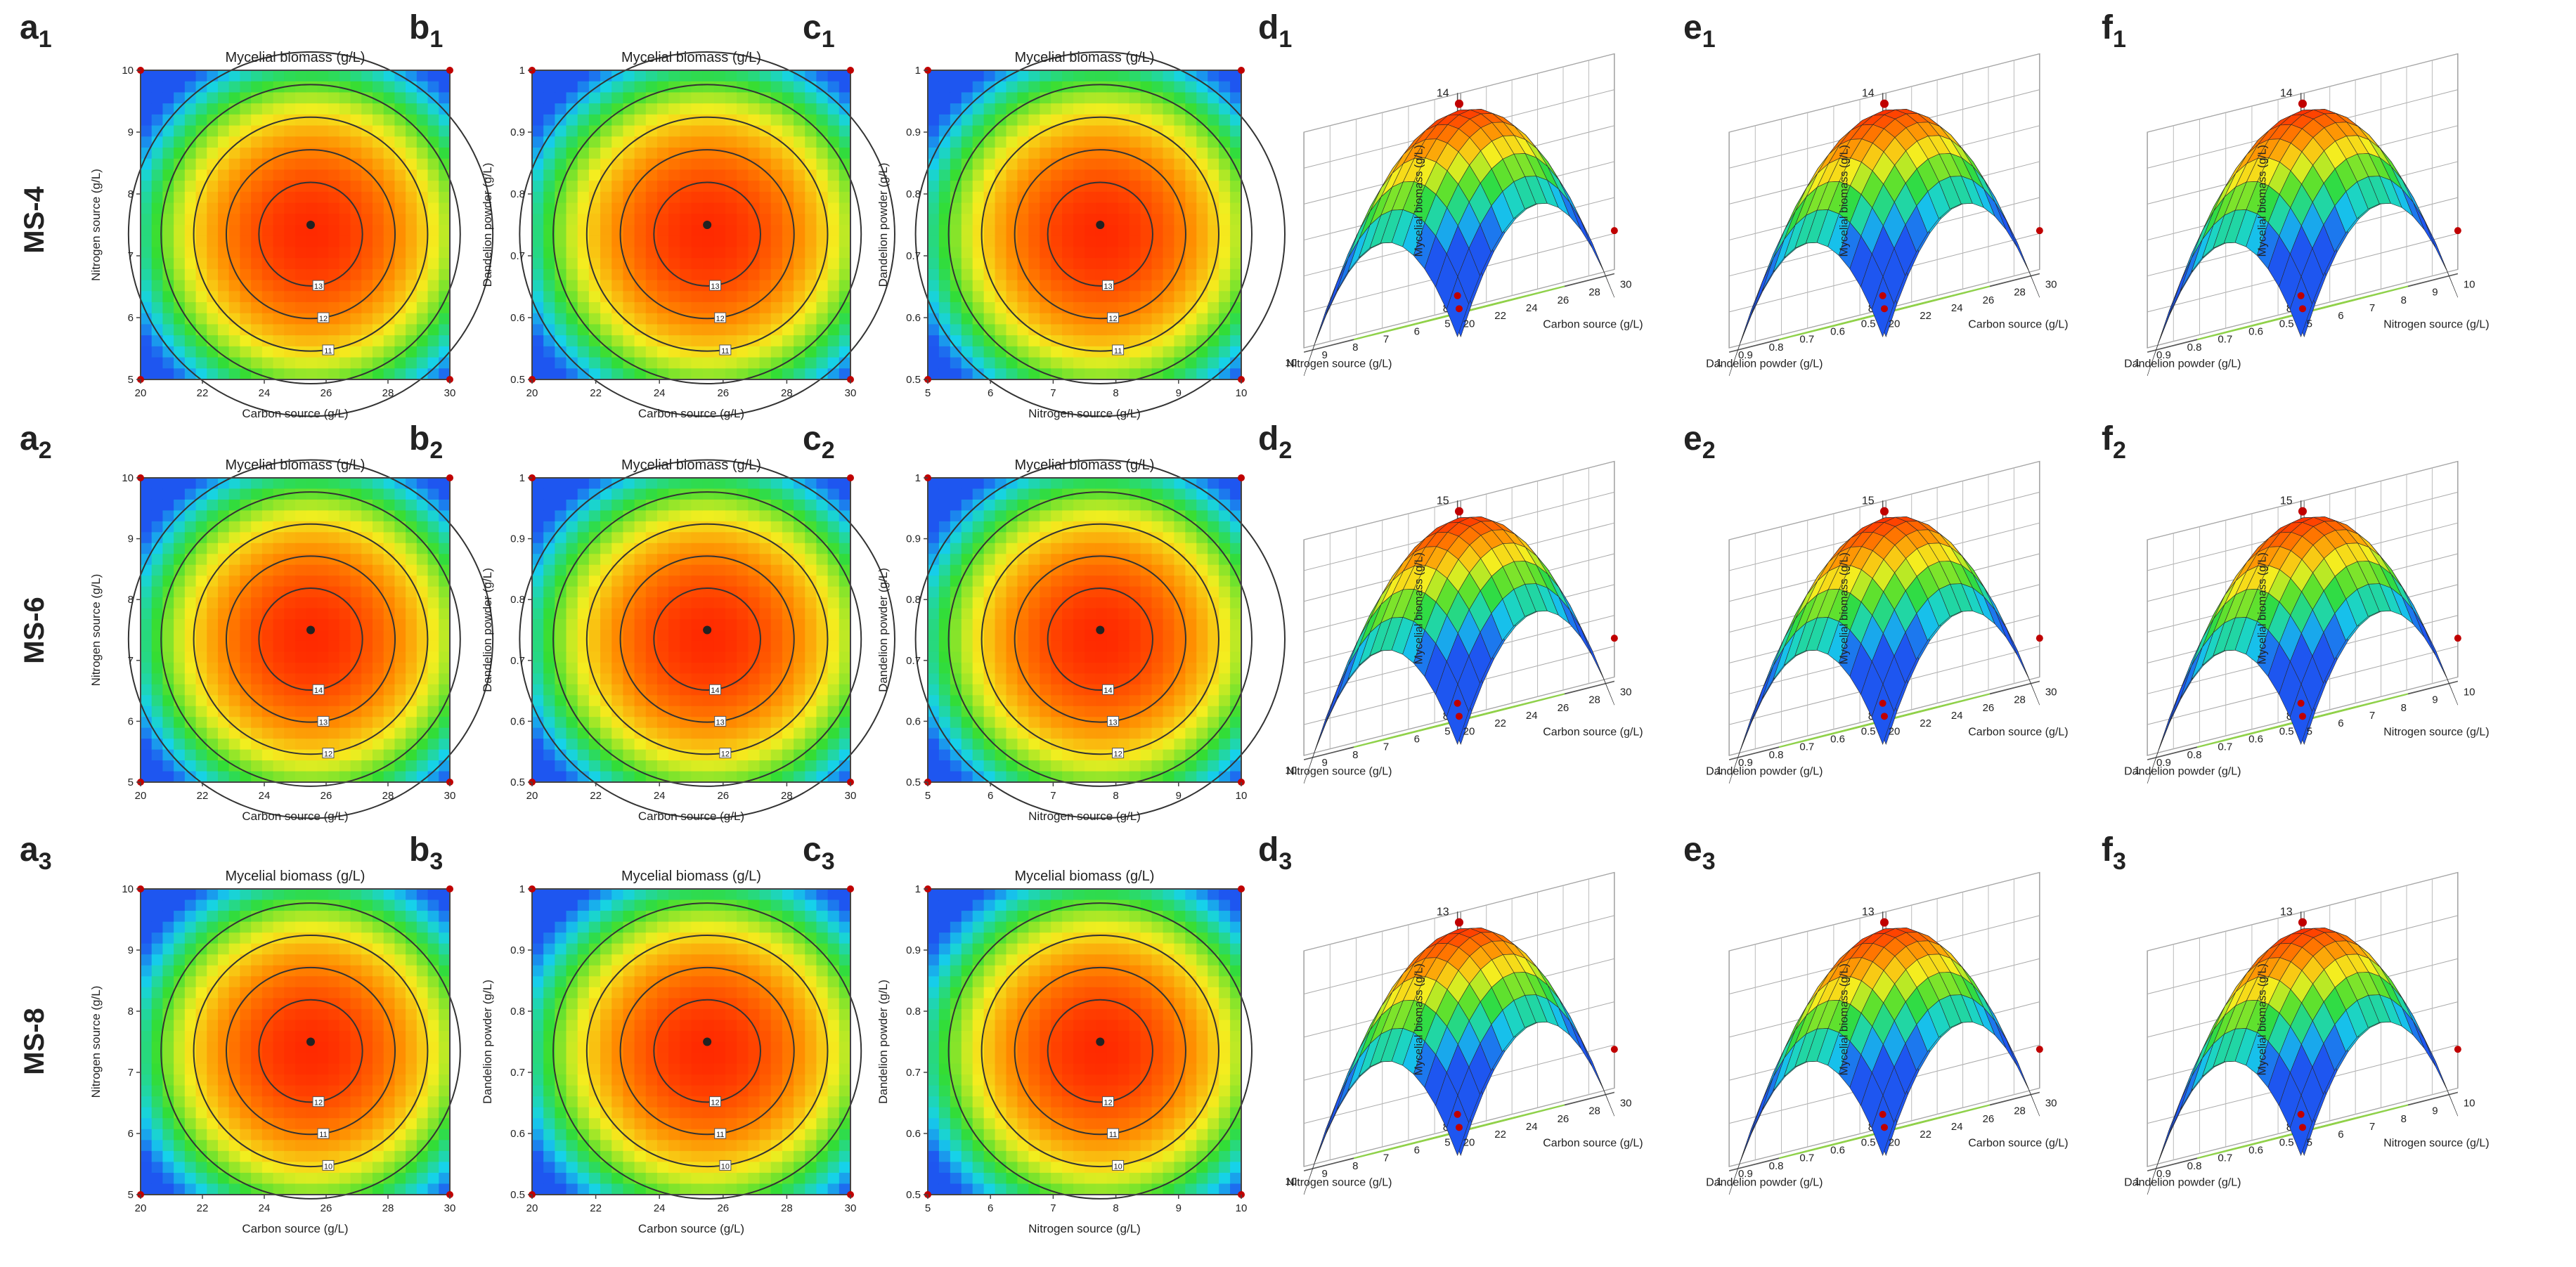  What do you see at coordinates (2303, 313) in the screenshot?
I see `floor-contour` at bounding box center [2303, 313].